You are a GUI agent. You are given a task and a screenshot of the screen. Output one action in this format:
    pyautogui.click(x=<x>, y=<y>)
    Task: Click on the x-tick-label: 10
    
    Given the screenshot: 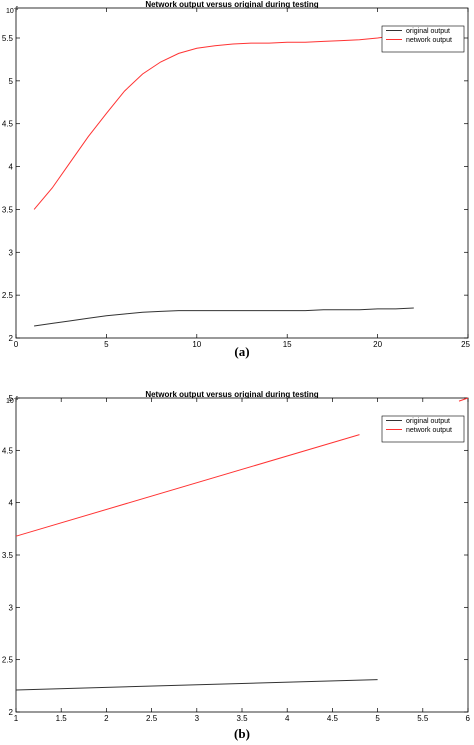 What is the action you would take?
    pyautogui.click(x=196, y=344)
    